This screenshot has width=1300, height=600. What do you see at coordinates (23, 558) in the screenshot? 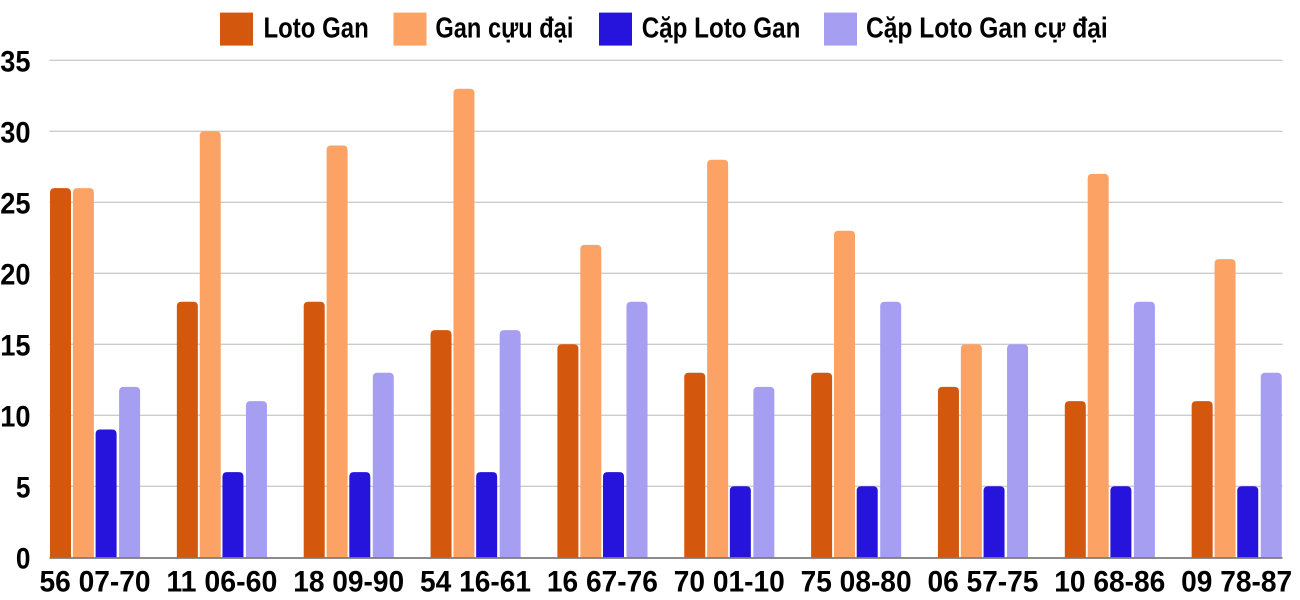
I see `svg-text: 0` at bounding box center [23, 558].